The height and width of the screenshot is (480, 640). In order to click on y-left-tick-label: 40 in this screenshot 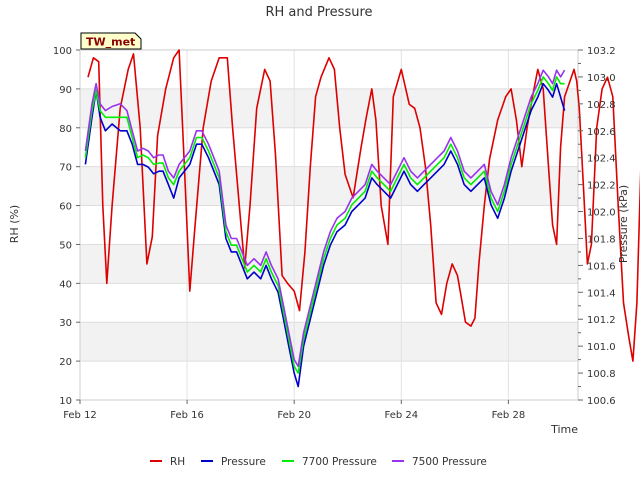, I will do `click(65, 284)`.